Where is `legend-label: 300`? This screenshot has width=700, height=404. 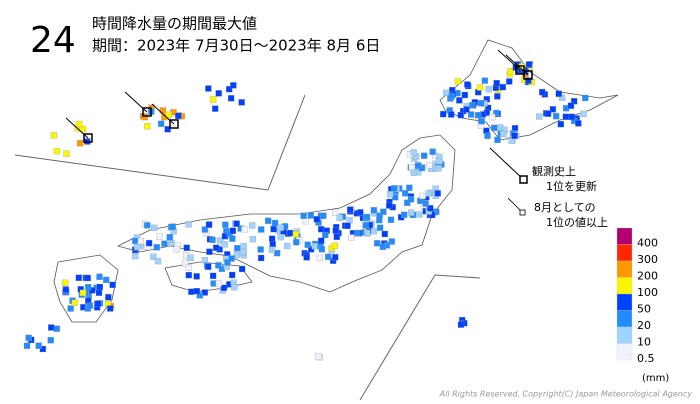 legend-label: 300 is located at coordinates (647, 259).